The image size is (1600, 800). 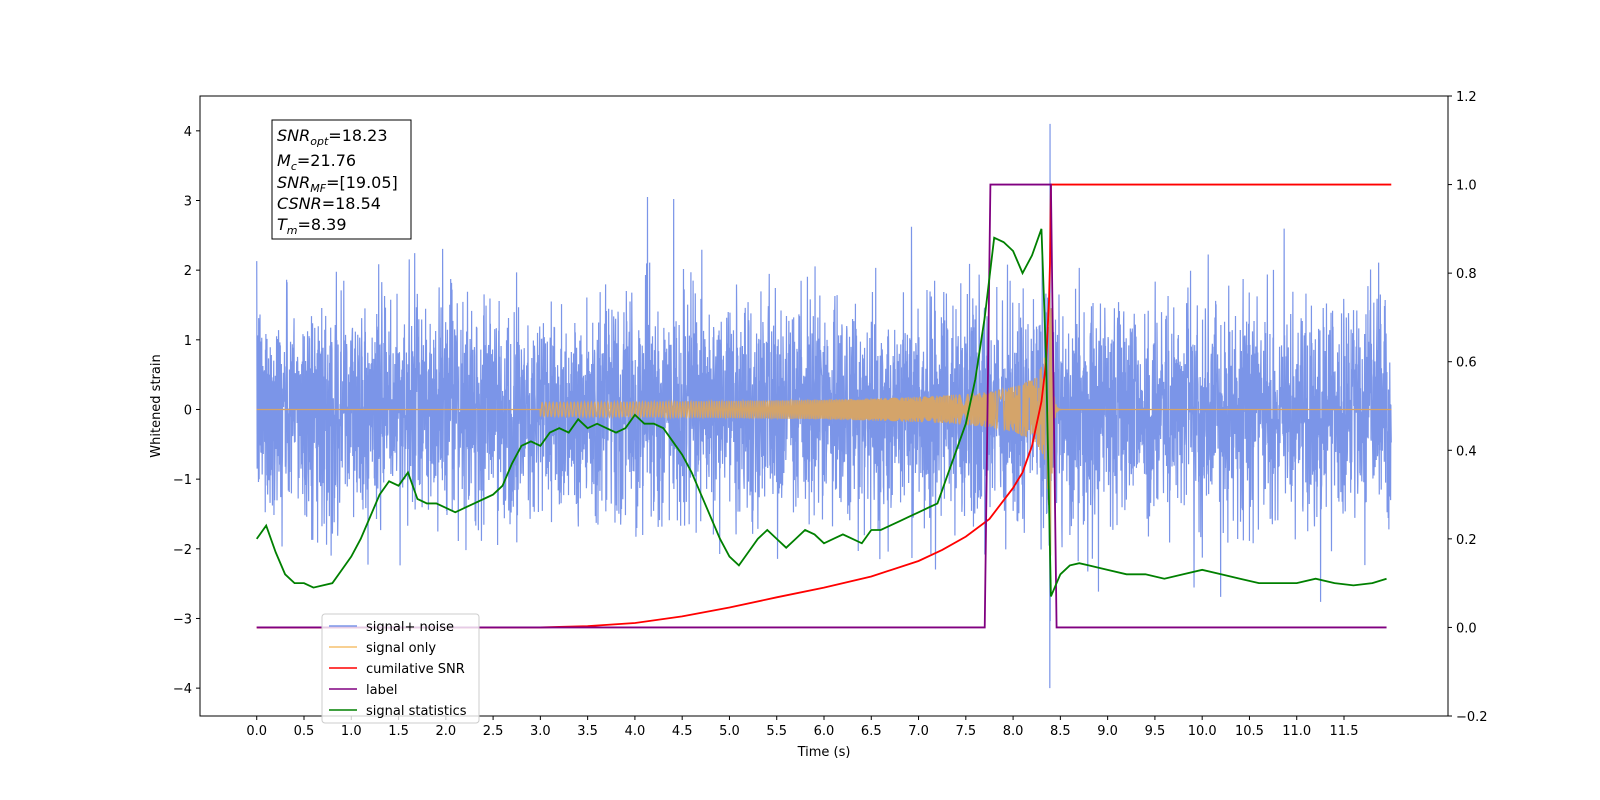 What do you see at coordinates (1466, 186) in the screenshot?
I see `y2-tick-label: 1.0` at bounding box center [1466, 186].